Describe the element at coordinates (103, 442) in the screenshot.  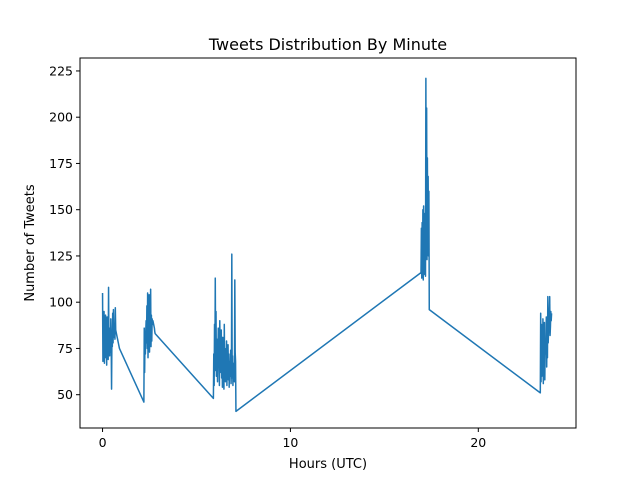
I see `x-tick-label: 0` at that location.